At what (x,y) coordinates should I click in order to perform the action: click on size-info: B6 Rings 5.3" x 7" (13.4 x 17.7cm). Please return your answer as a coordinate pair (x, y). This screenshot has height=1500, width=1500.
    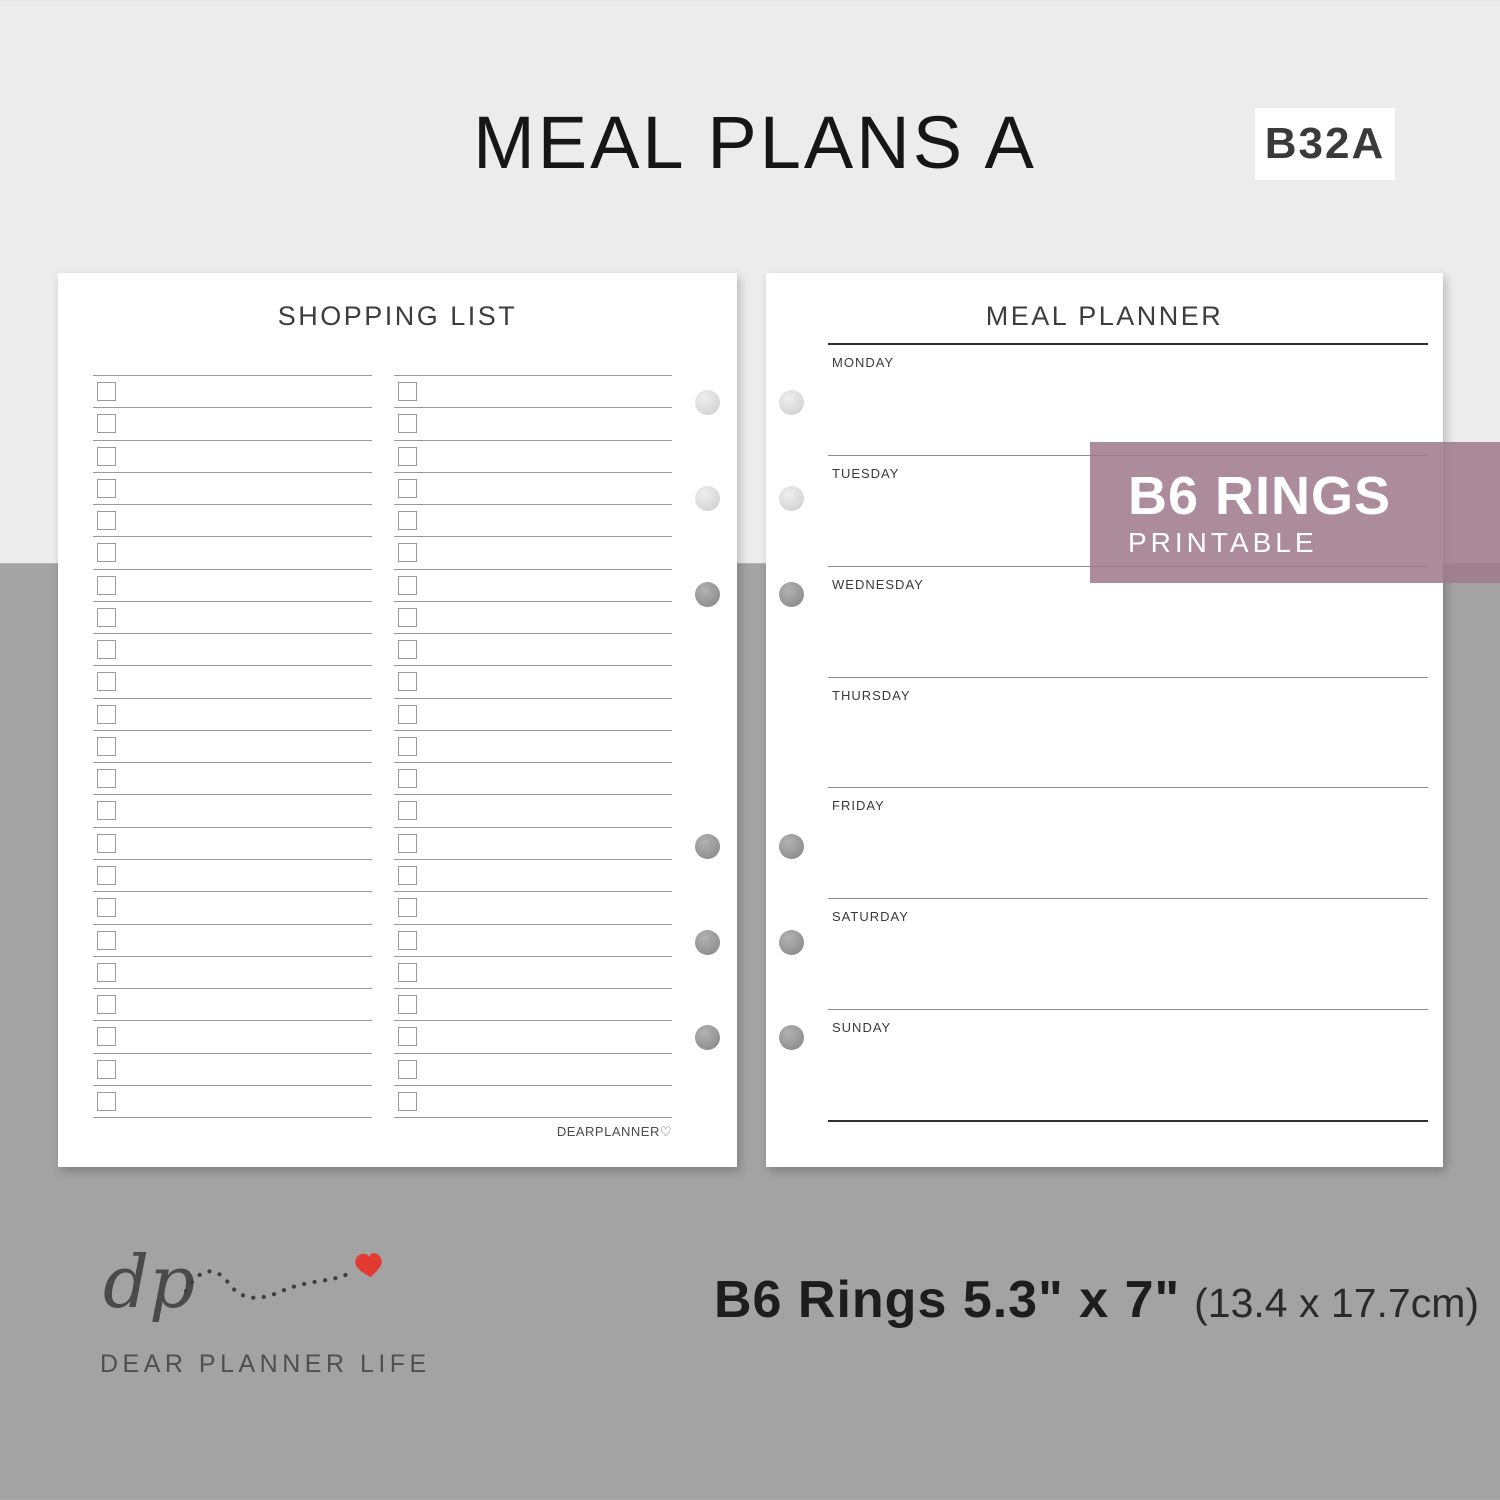
    Looking at the image, I should click on (1096, 1300).